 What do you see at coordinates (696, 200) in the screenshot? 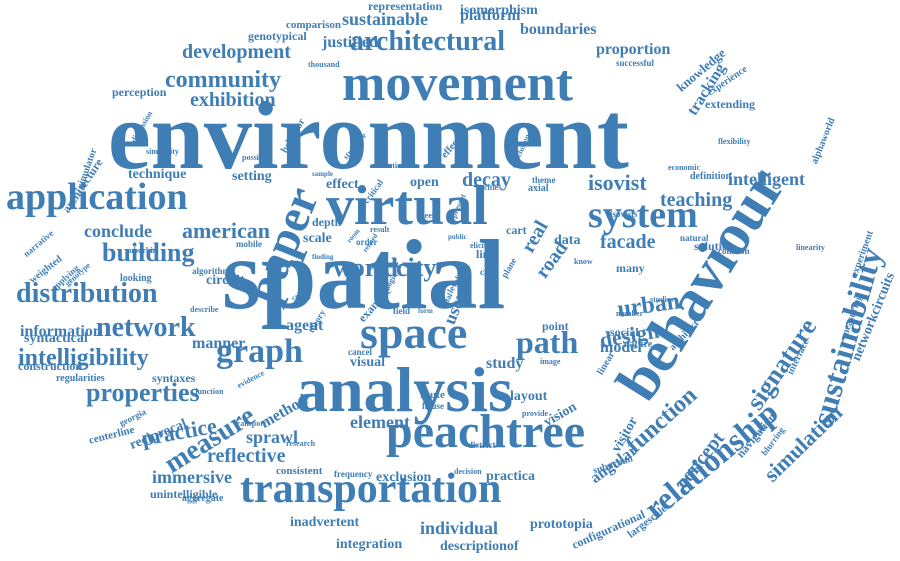
I see `cloud-word: teaching` at bounding box center [696, 200].